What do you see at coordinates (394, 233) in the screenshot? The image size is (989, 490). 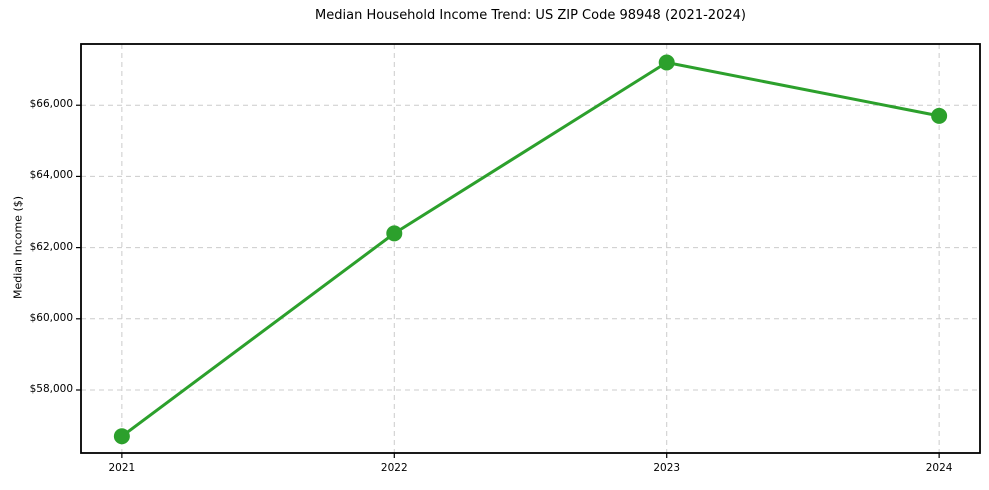 I see `data-point-2022` at bounding box center [394, 233].